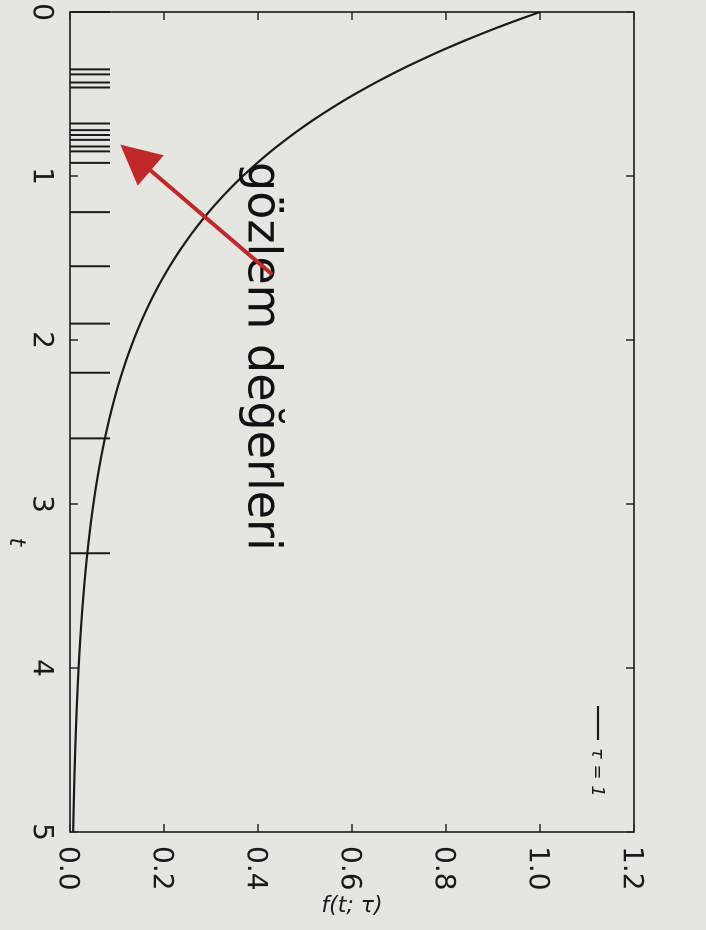  I want to click on y-tick-label: 0.6, so click(351, 868).